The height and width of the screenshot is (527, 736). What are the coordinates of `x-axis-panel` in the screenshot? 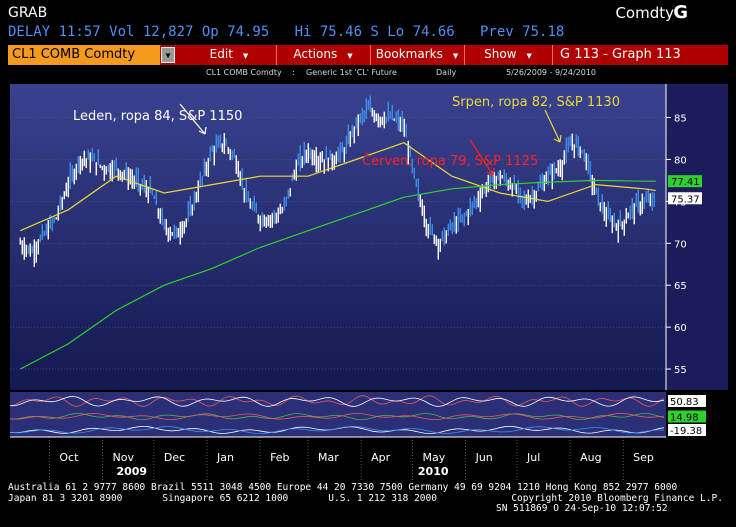 It's located at (338, 458).